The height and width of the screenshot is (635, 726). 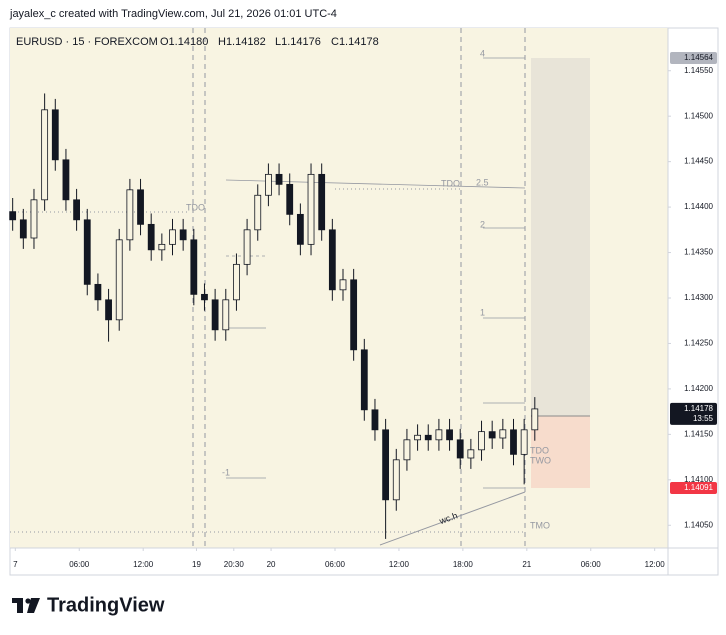 What do you see at coordinates (698, 408) in the screenshot?
I see `price-label: 1.14178` at bounding box center [698, 408].